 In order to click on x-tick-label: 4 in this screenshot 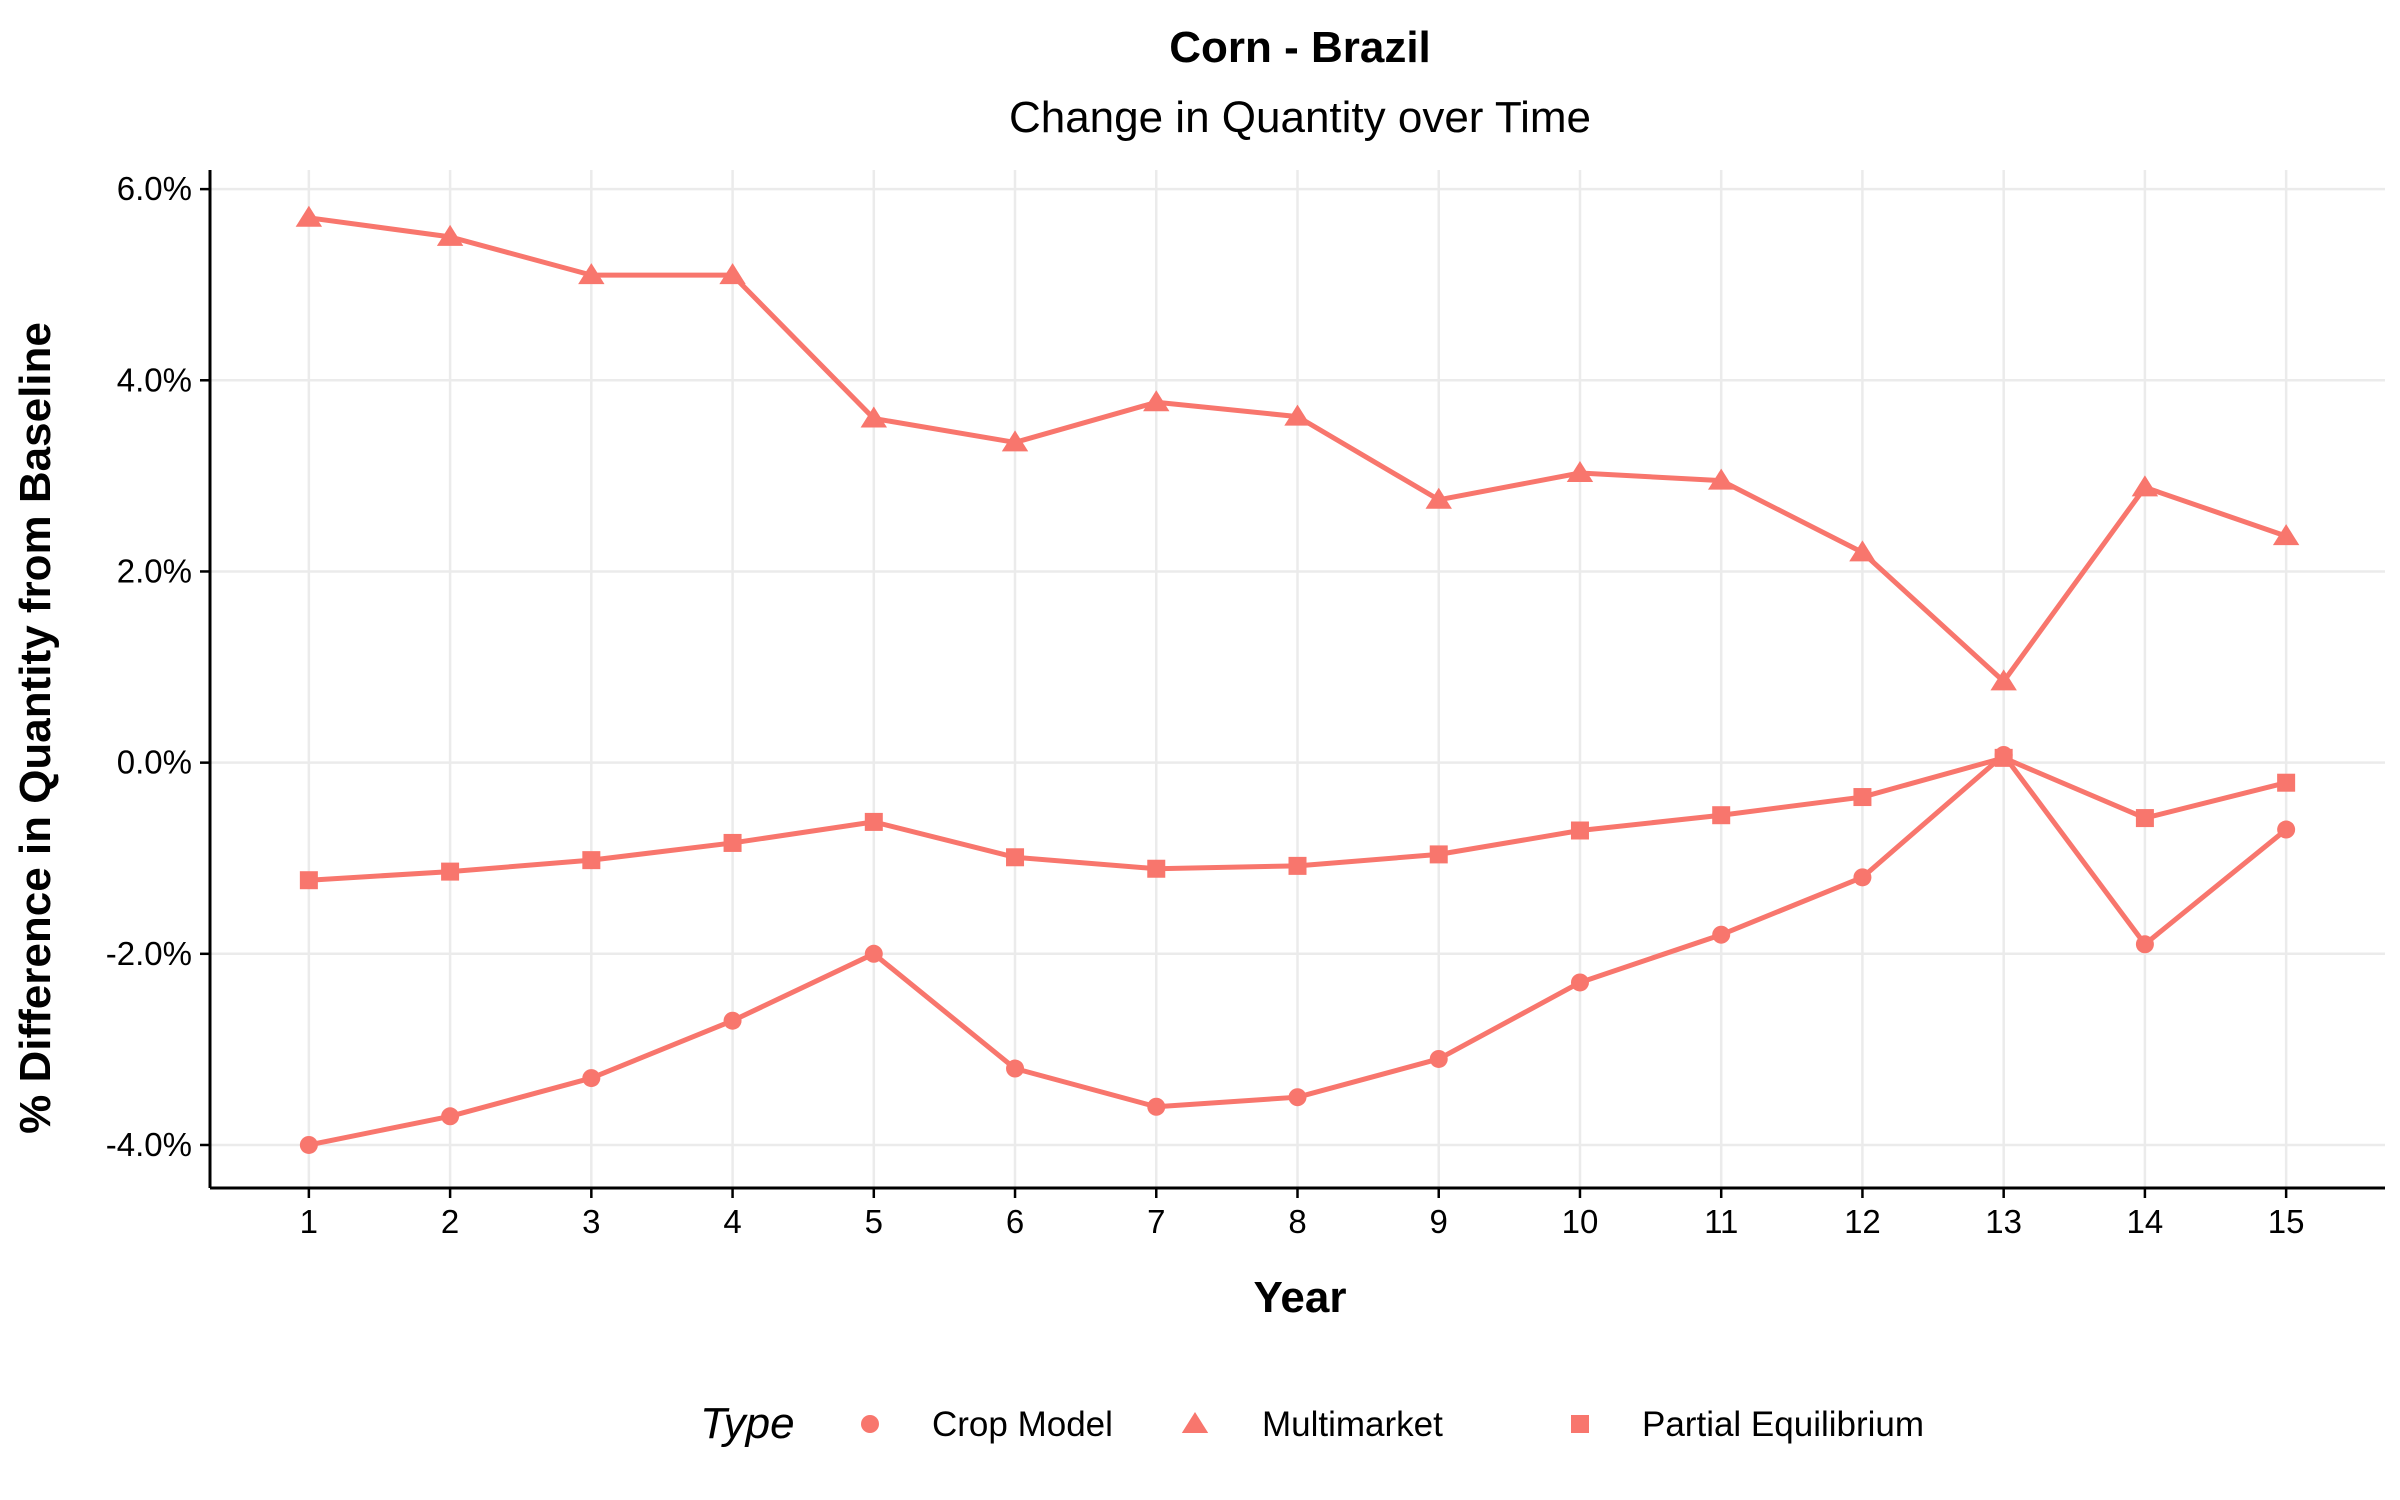, I will do `click(732, 1221)`.